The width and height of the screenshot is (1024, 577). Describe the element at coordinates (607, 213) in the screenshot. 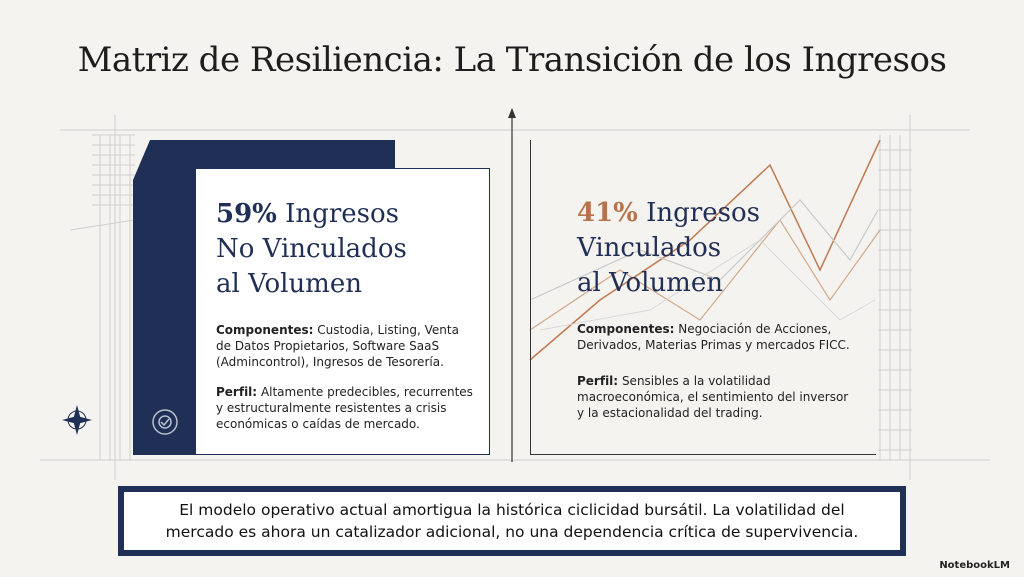

I see `percent: 41%` at that location.